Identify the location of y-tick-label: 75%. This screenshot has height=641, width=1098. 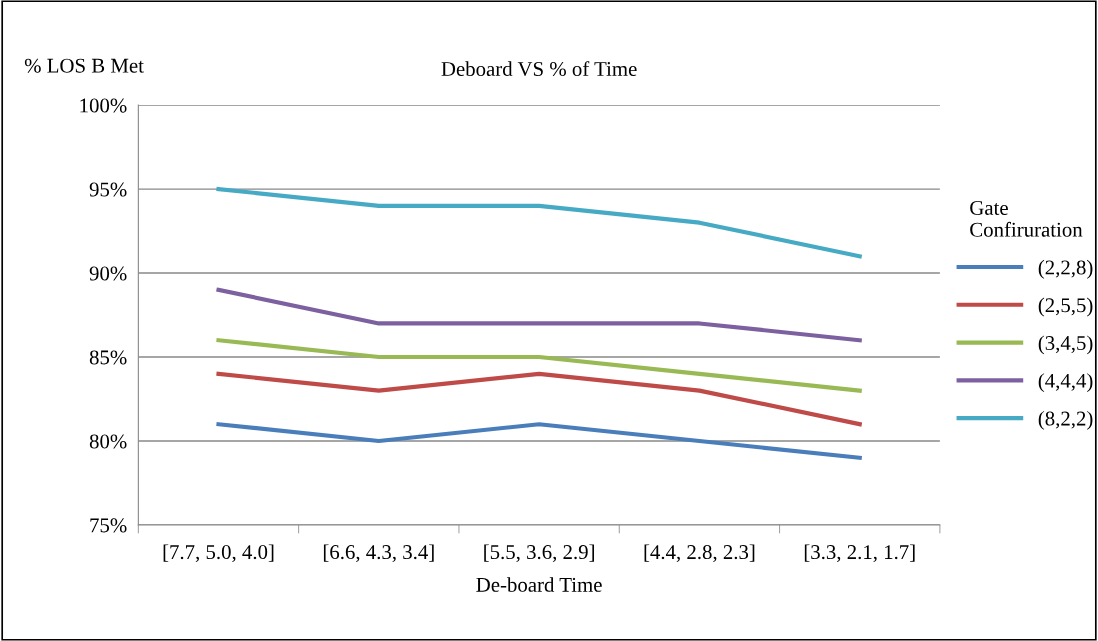
(108, 525).